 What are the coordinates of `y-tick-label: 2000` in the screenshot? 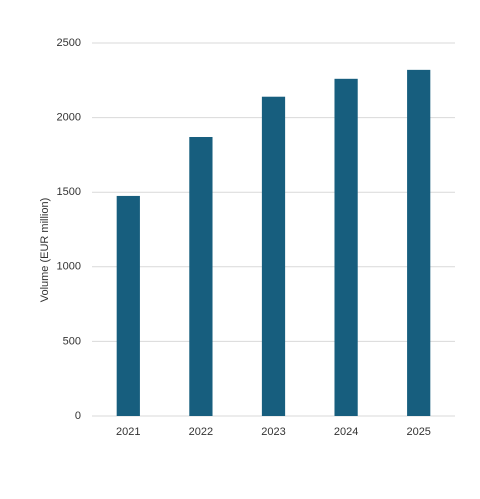 It's located at (69, 118).